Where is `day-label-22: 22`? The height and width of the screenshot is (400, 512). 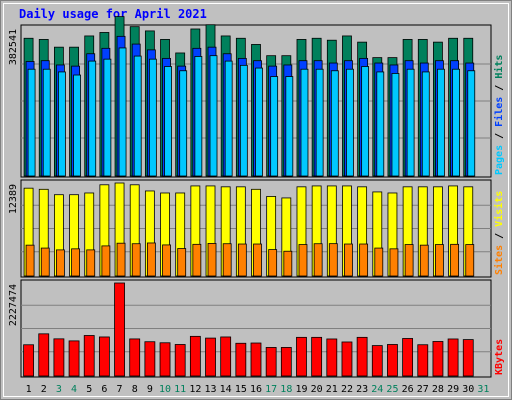 day-label-22: 22 is located at coordinates (347, 389).